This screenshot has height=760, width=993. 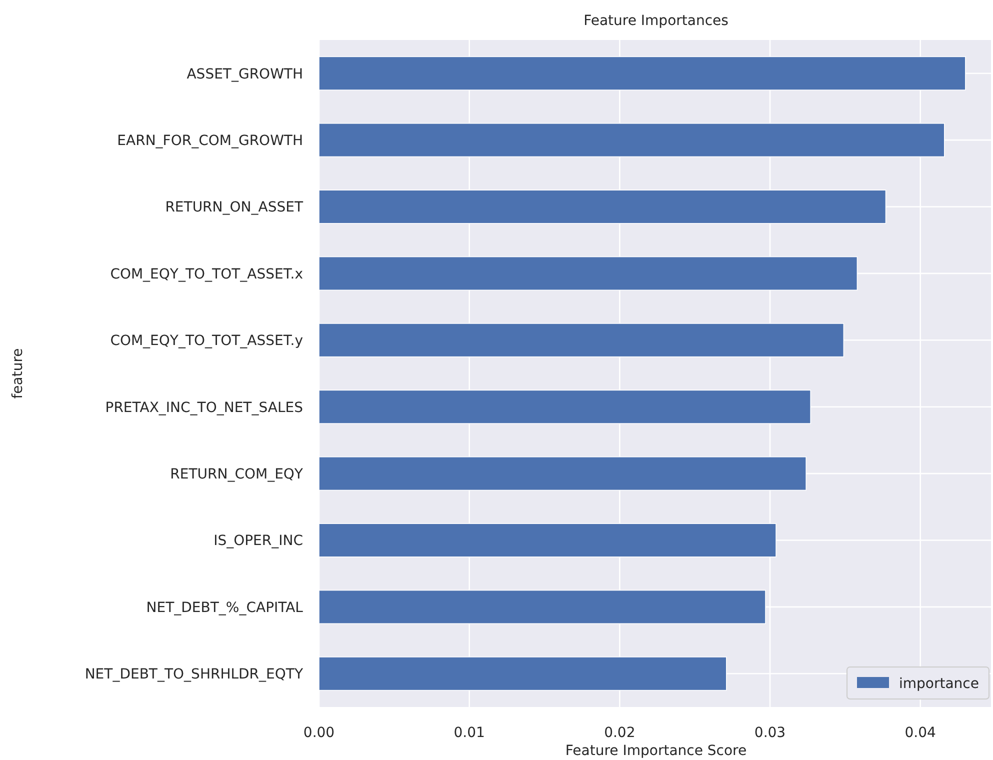 What do you see at coordinates (469, 733) in the screenshot?
I see `x-tick-label: 0.01` at bounding box center [469, 733].